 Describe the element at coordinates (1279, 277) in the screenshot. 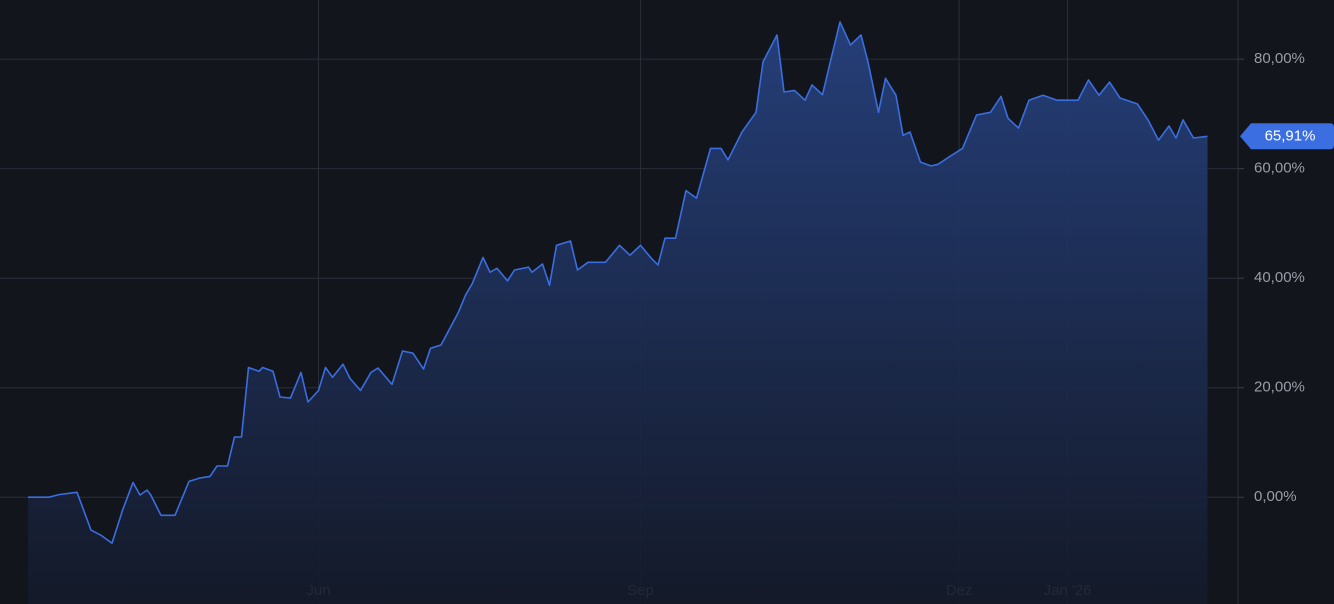

I see `y-tick-label: 40,00%` at that location.